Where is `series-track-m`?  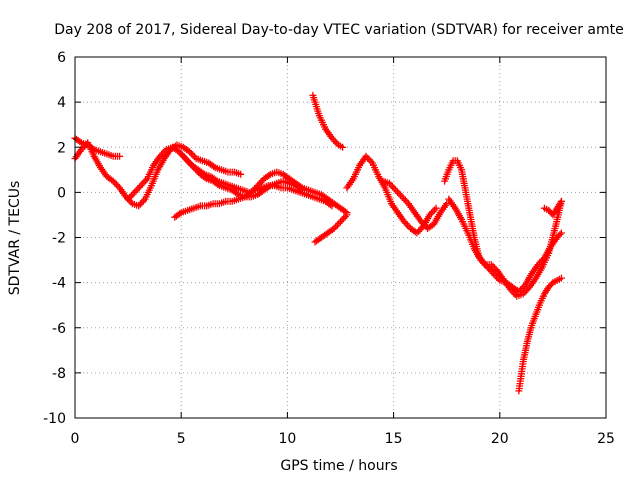 series-track-m is located at coordinates (552, 208).